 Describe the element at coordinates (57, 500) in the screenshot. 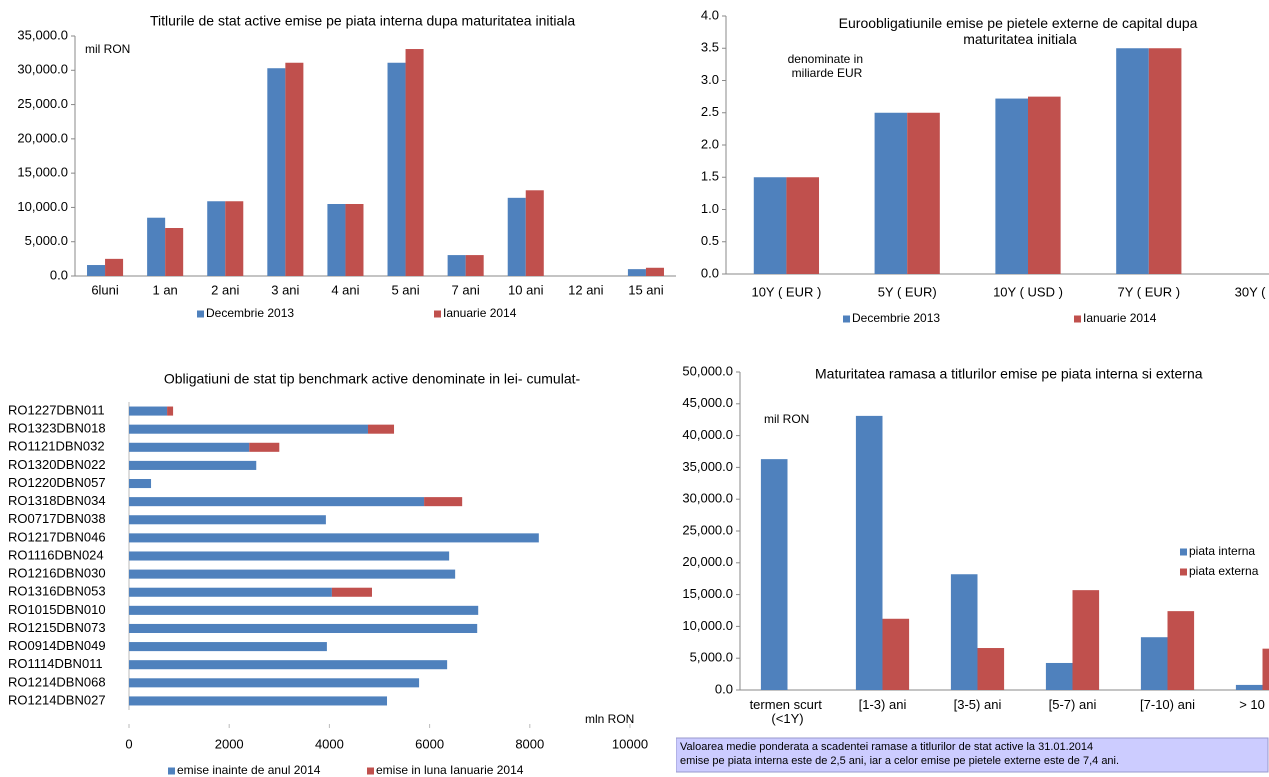

I see `y-tick-label: RO1318DBN034` at that location.